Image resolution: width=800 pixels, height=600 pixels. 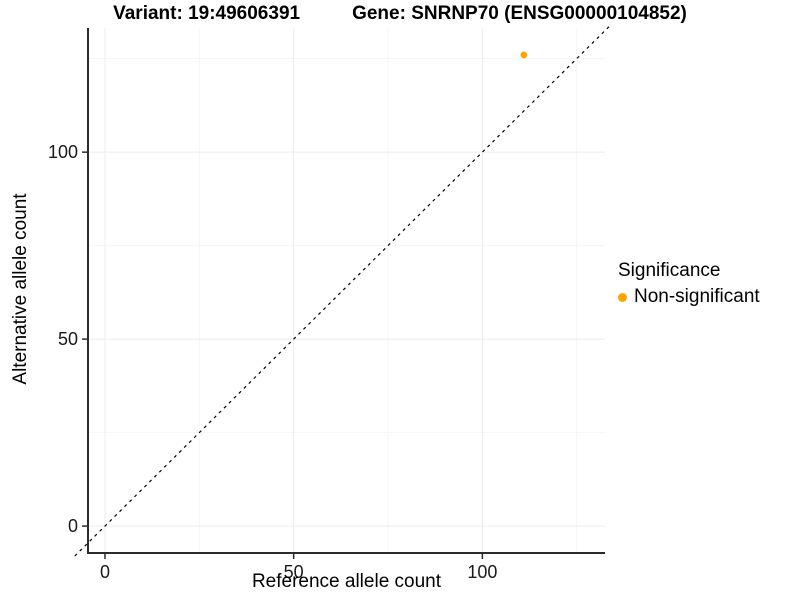 I want to click on x-axis-label: Reference allele count, so click(x=346, y=581).